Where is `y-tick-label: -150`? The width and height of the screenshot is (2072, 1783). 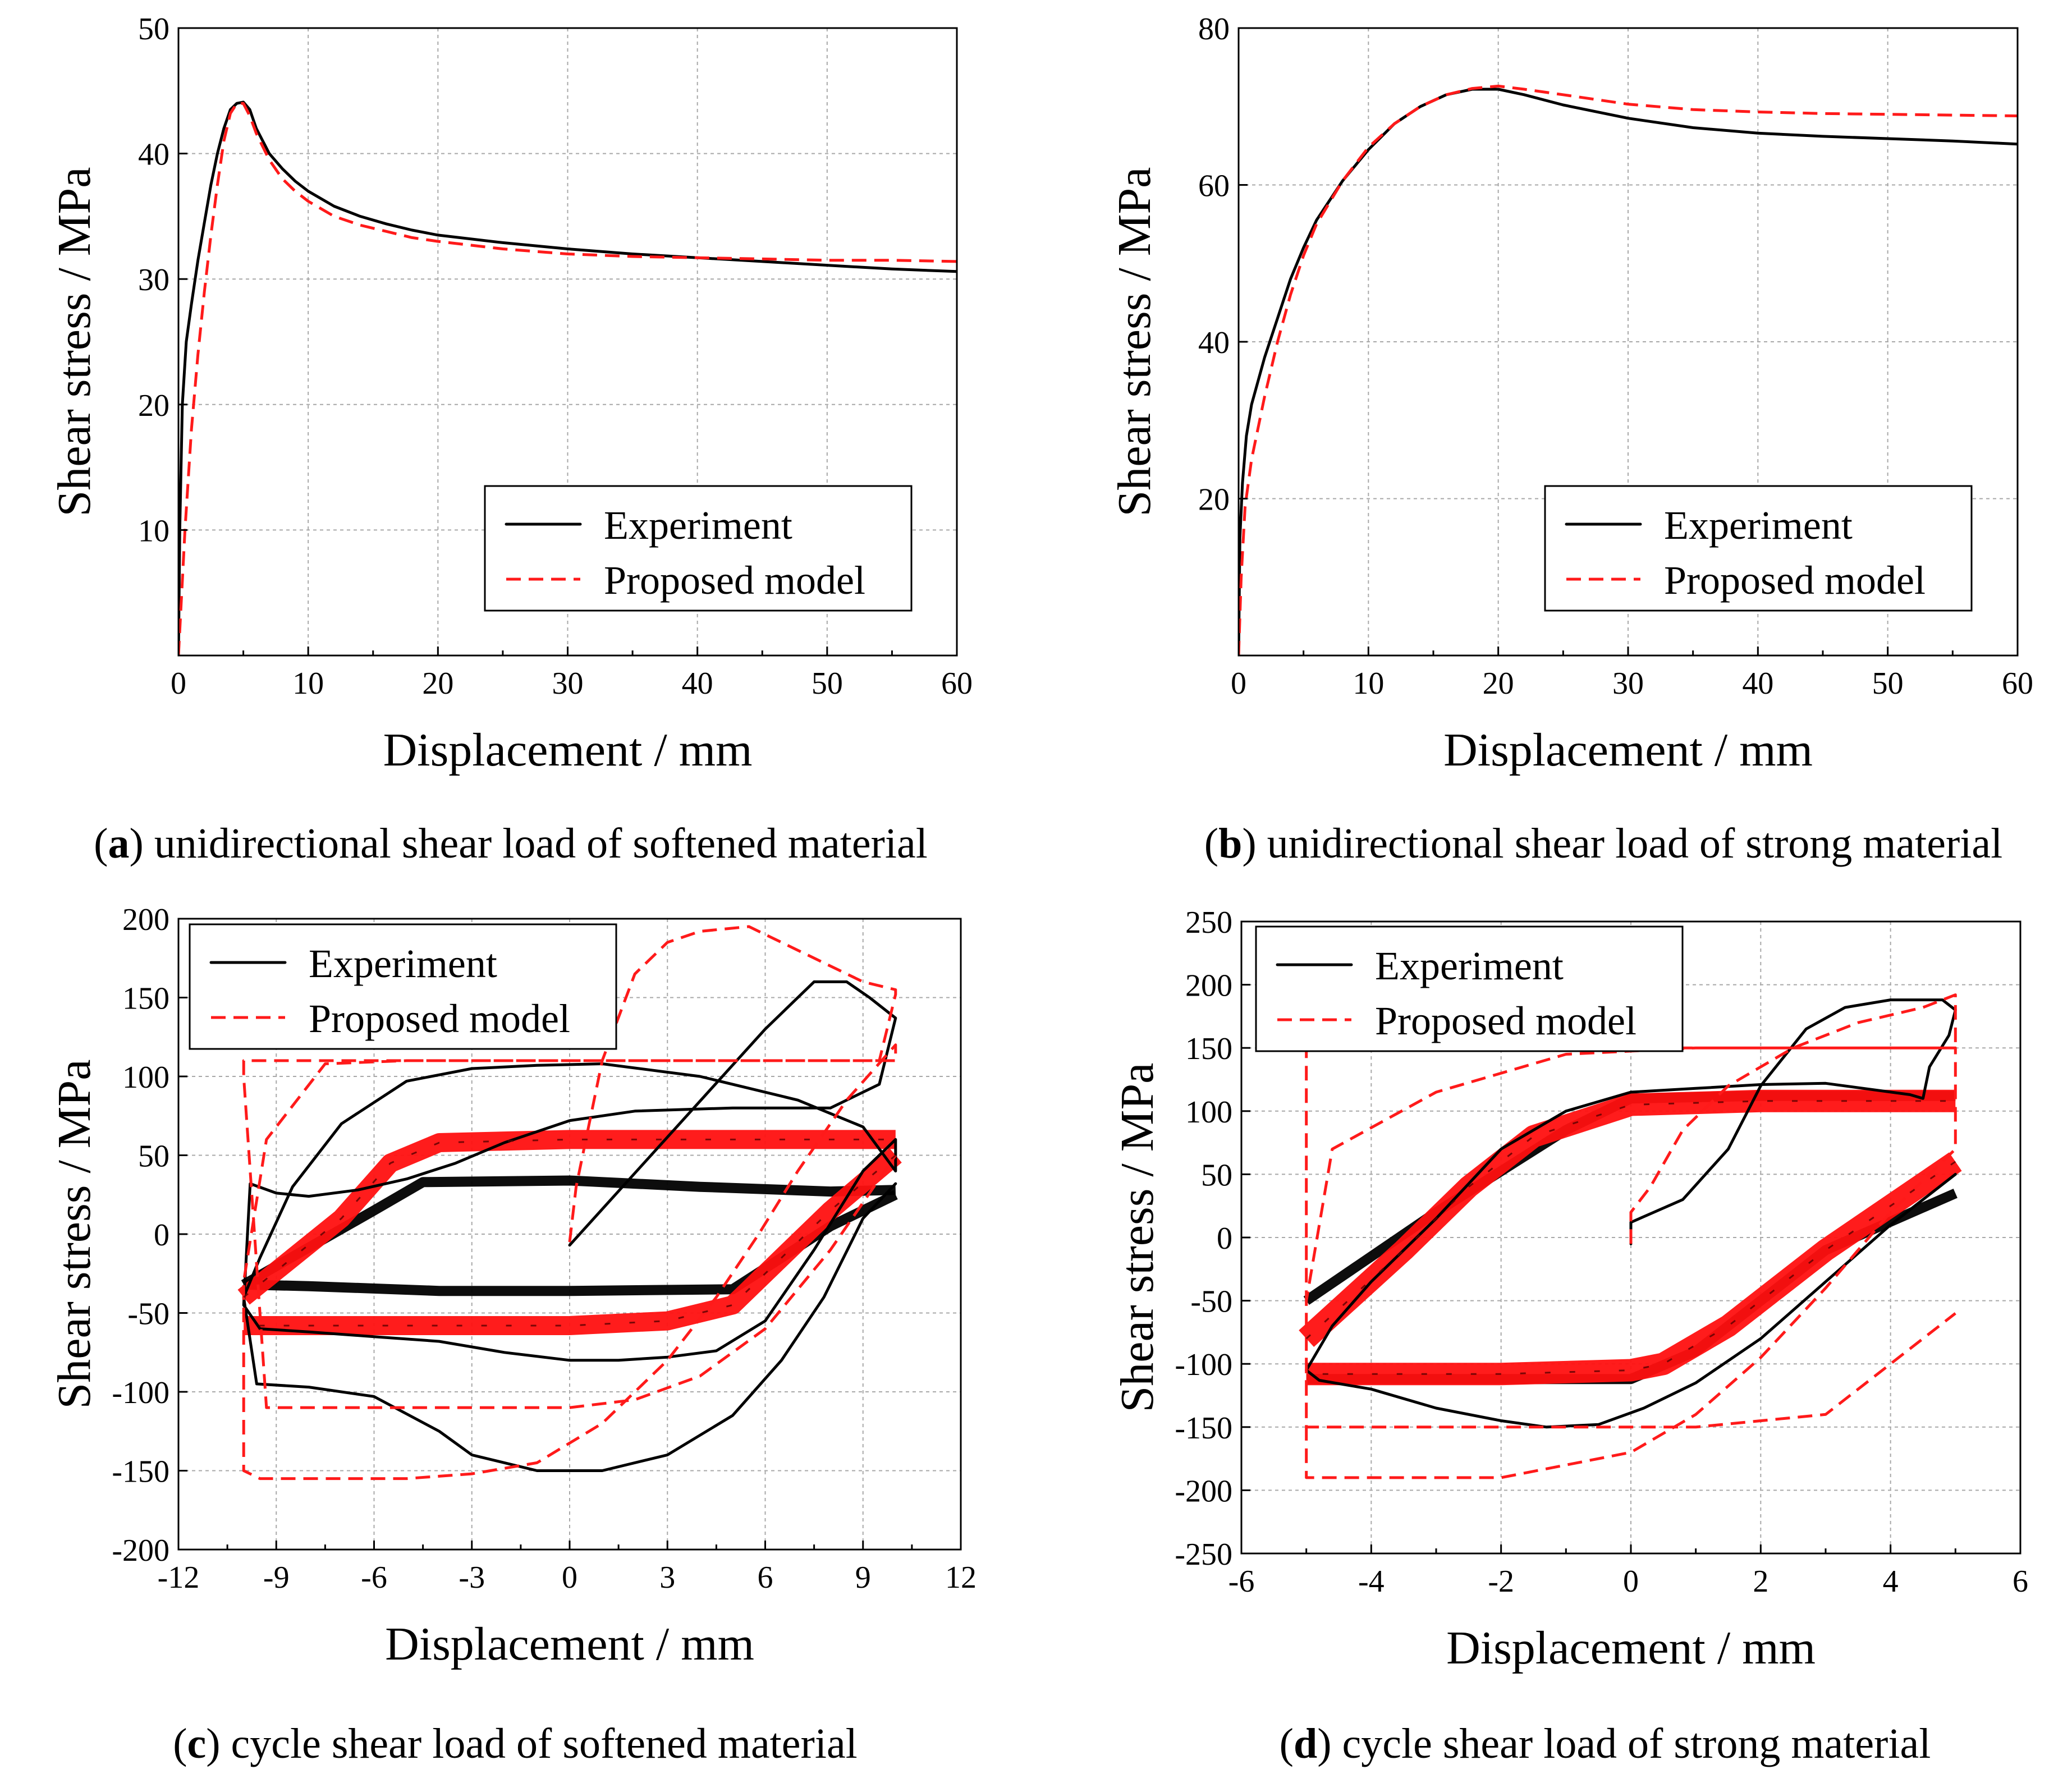
y-tick-label: -150 is located at coordinates (140, 1472).